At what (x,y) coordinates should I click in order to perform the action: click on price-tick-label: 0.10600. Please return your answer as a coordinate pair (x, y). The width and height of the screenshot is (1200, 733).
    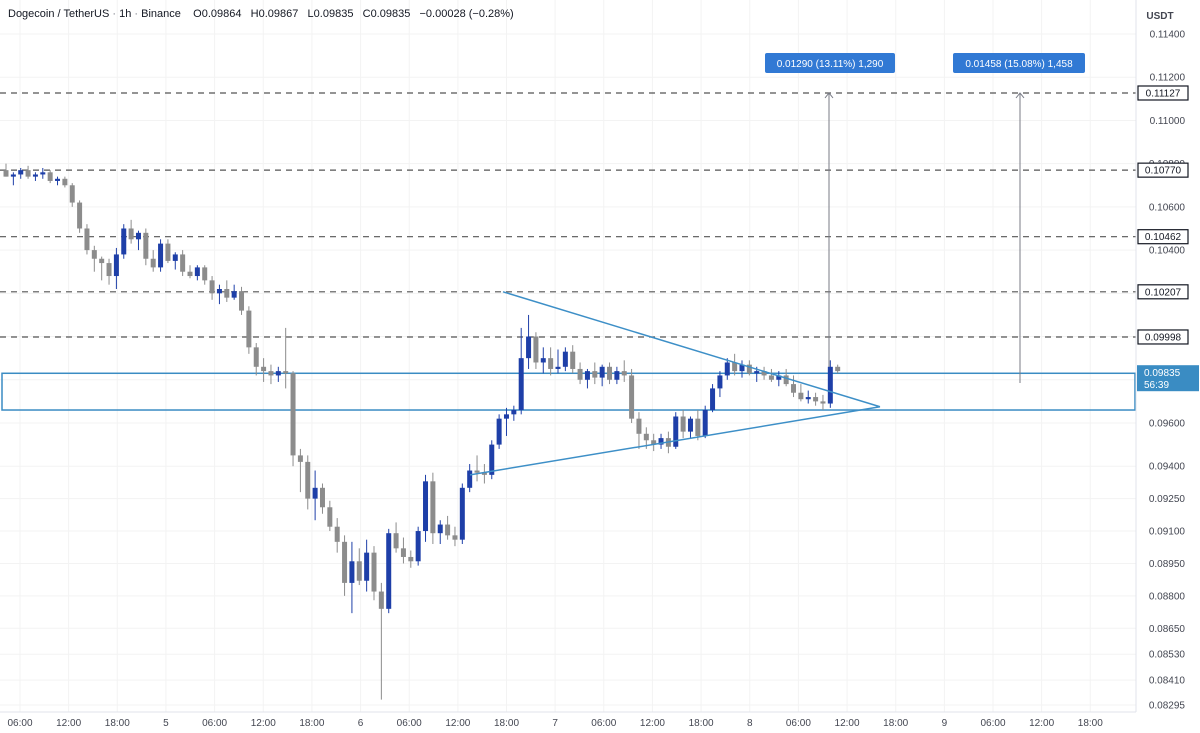
    Looking at the image, I should click on (1167, 207).